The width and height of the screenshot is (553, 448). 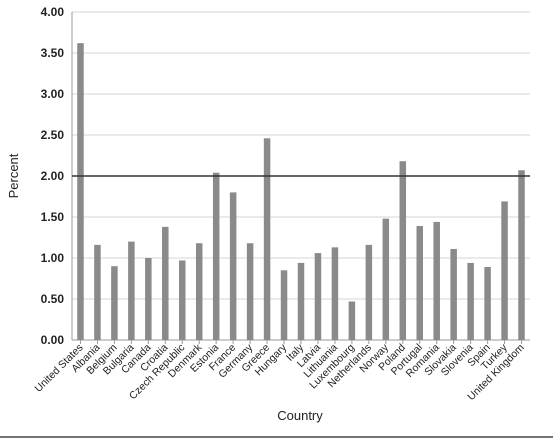 I want to click on y-tick-label: 3.50, so click(x=53, y=53).